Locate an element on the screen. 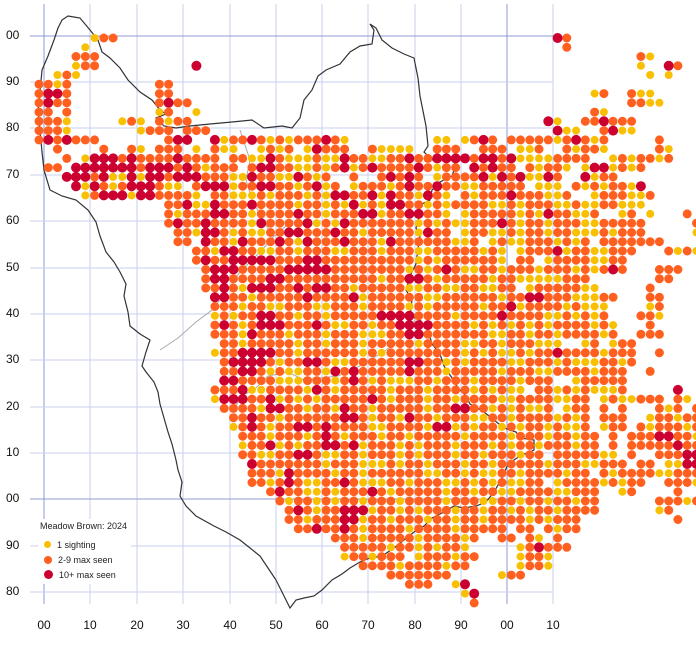  legend-label: 10+ max seen is located at coordinates (87, 574).